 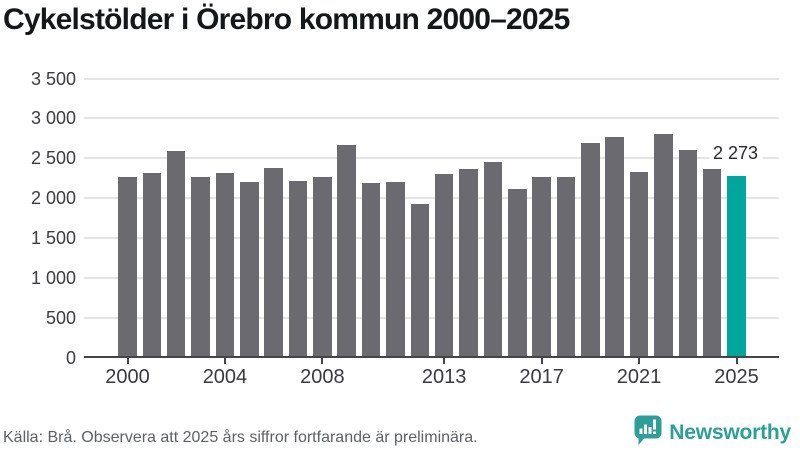 What do you see at coordinates (371, 270) in the screenshot?
I see `bar-2010` at bounding box center [371, 270].